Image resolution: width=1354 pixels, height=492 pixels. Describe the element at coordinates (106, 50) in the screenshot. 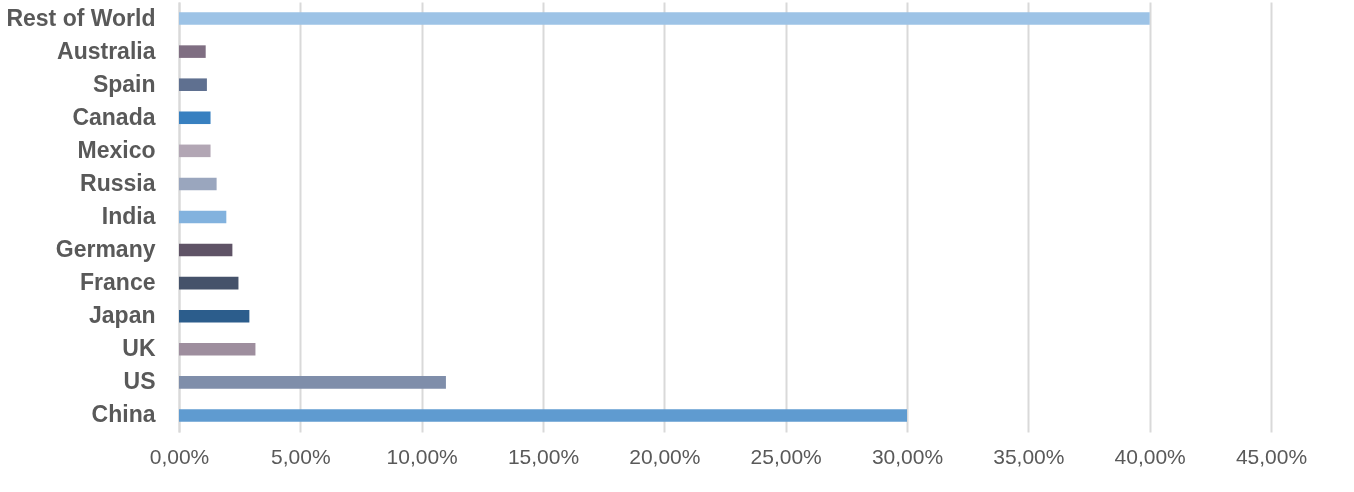

I see `y-tick-label: Australia` at that location.